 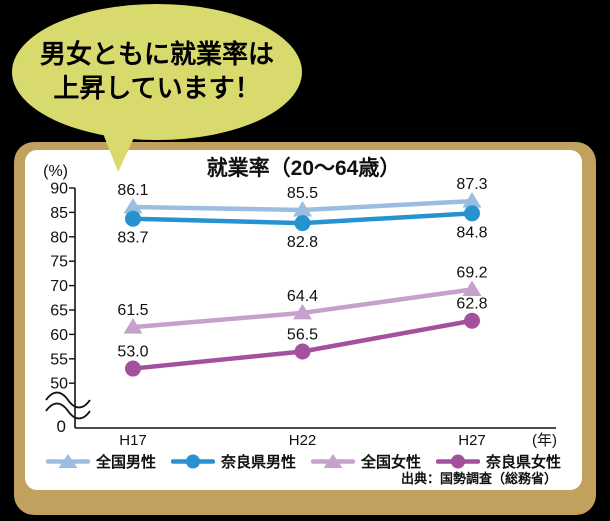 What do you see at coordinates (524, 462) in the screenshot?
I see `legend-label: 奈良県女性` at bounding box center [524, 462].